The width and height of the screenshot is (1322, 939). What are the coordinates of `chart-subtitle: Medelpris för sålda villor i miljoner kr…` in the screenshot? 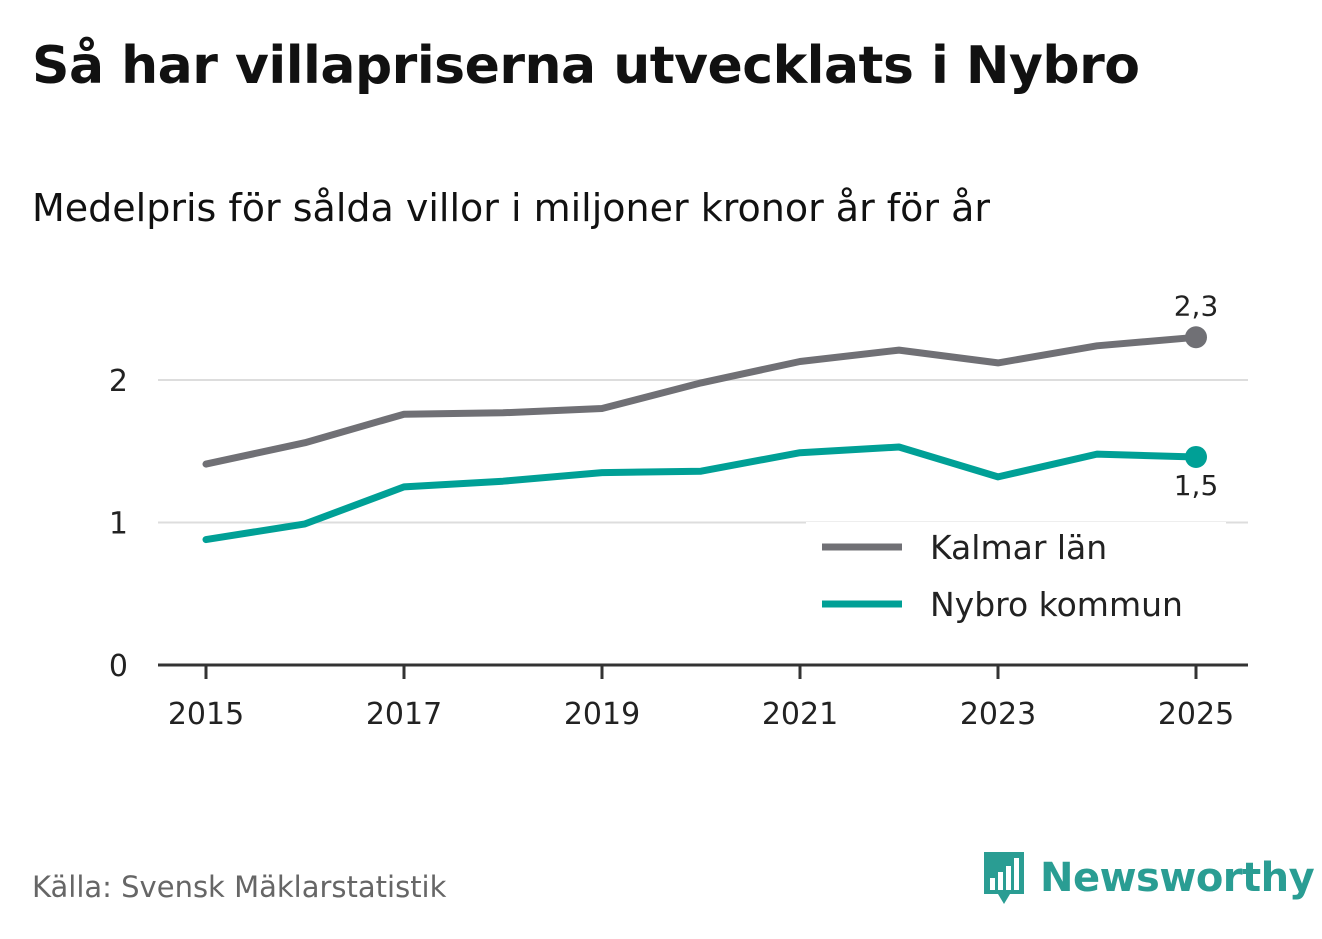 It's located at (511, 208).